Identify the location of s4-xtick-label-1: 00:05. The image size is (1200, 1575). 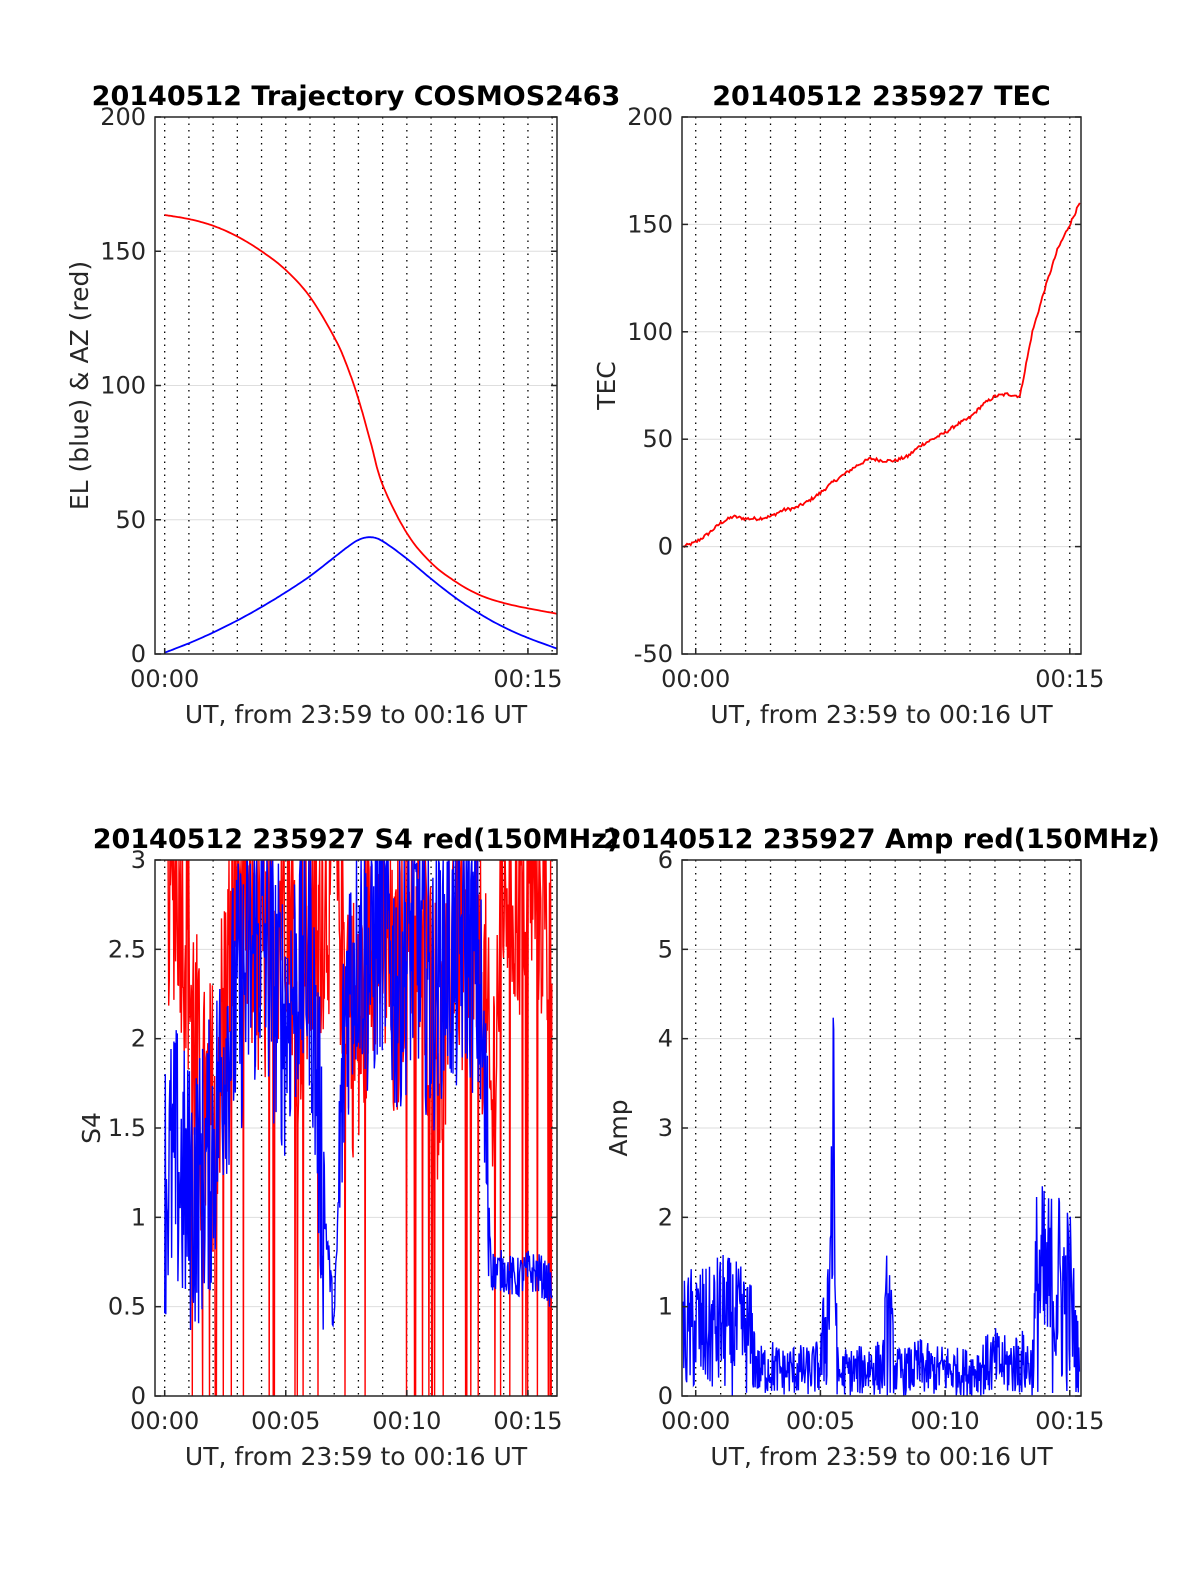
(285, 1421).